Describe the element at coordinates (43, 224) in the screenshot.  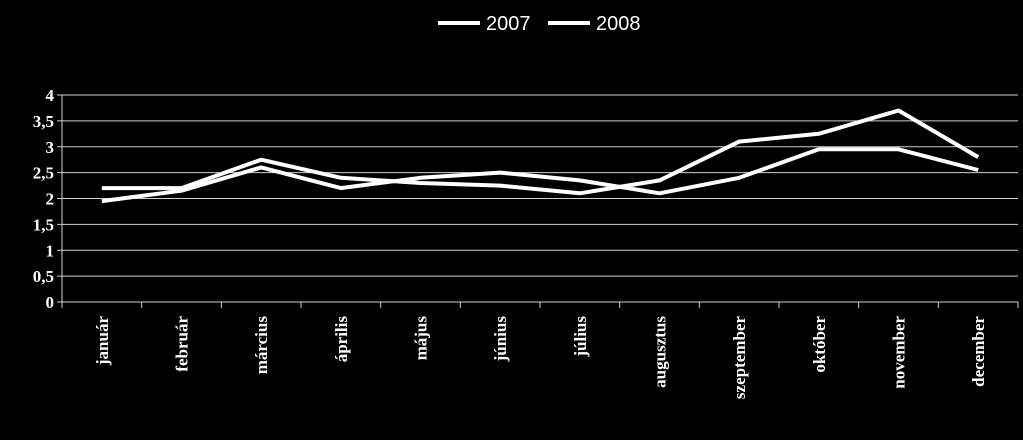
I see `y-tick-label: 1,5` at that location.